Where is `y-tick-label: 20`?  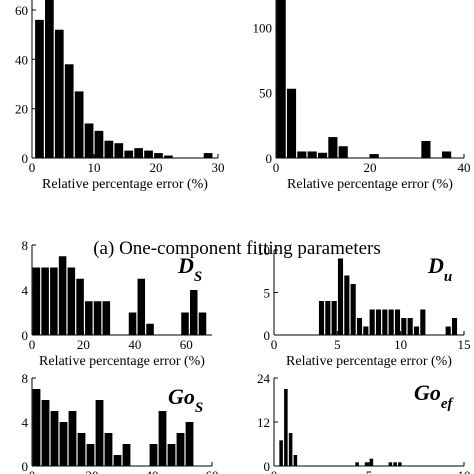 y-tick-label: 20 is located at coordinates (21, 109).